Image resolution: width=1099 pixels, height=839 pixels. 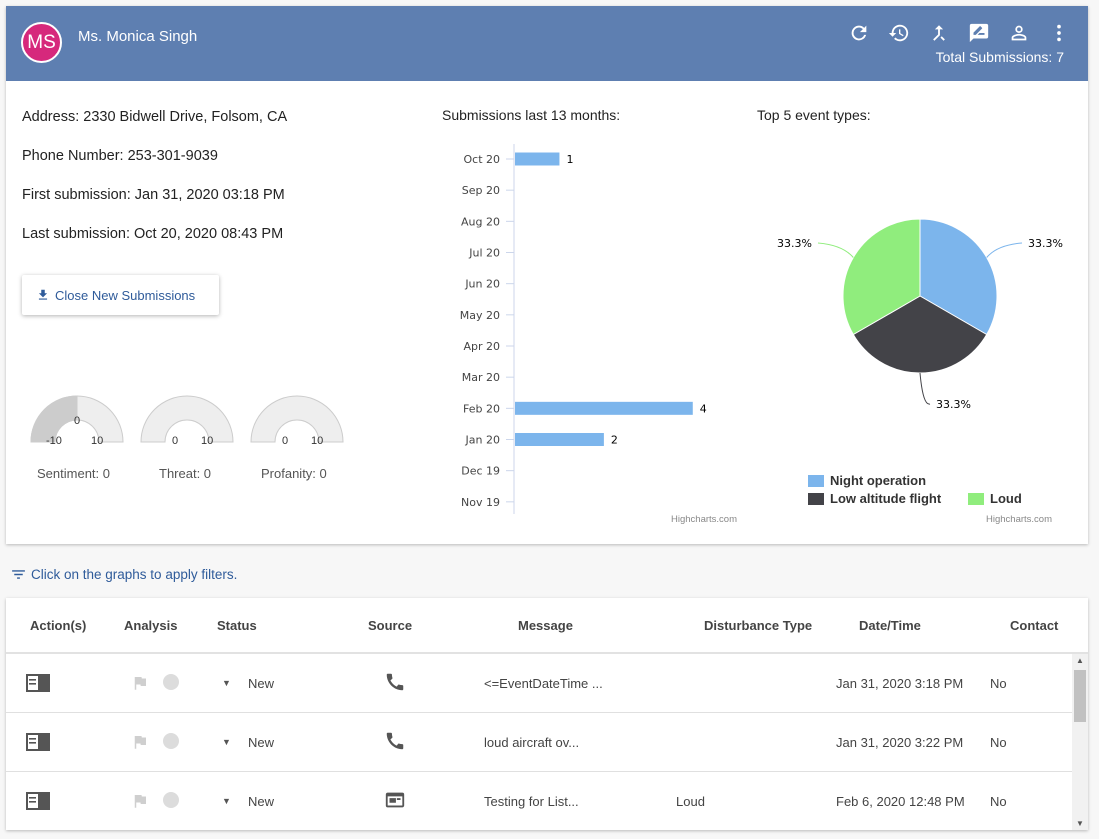 I want to click on threat-gauge, so click(x=187, y=419).